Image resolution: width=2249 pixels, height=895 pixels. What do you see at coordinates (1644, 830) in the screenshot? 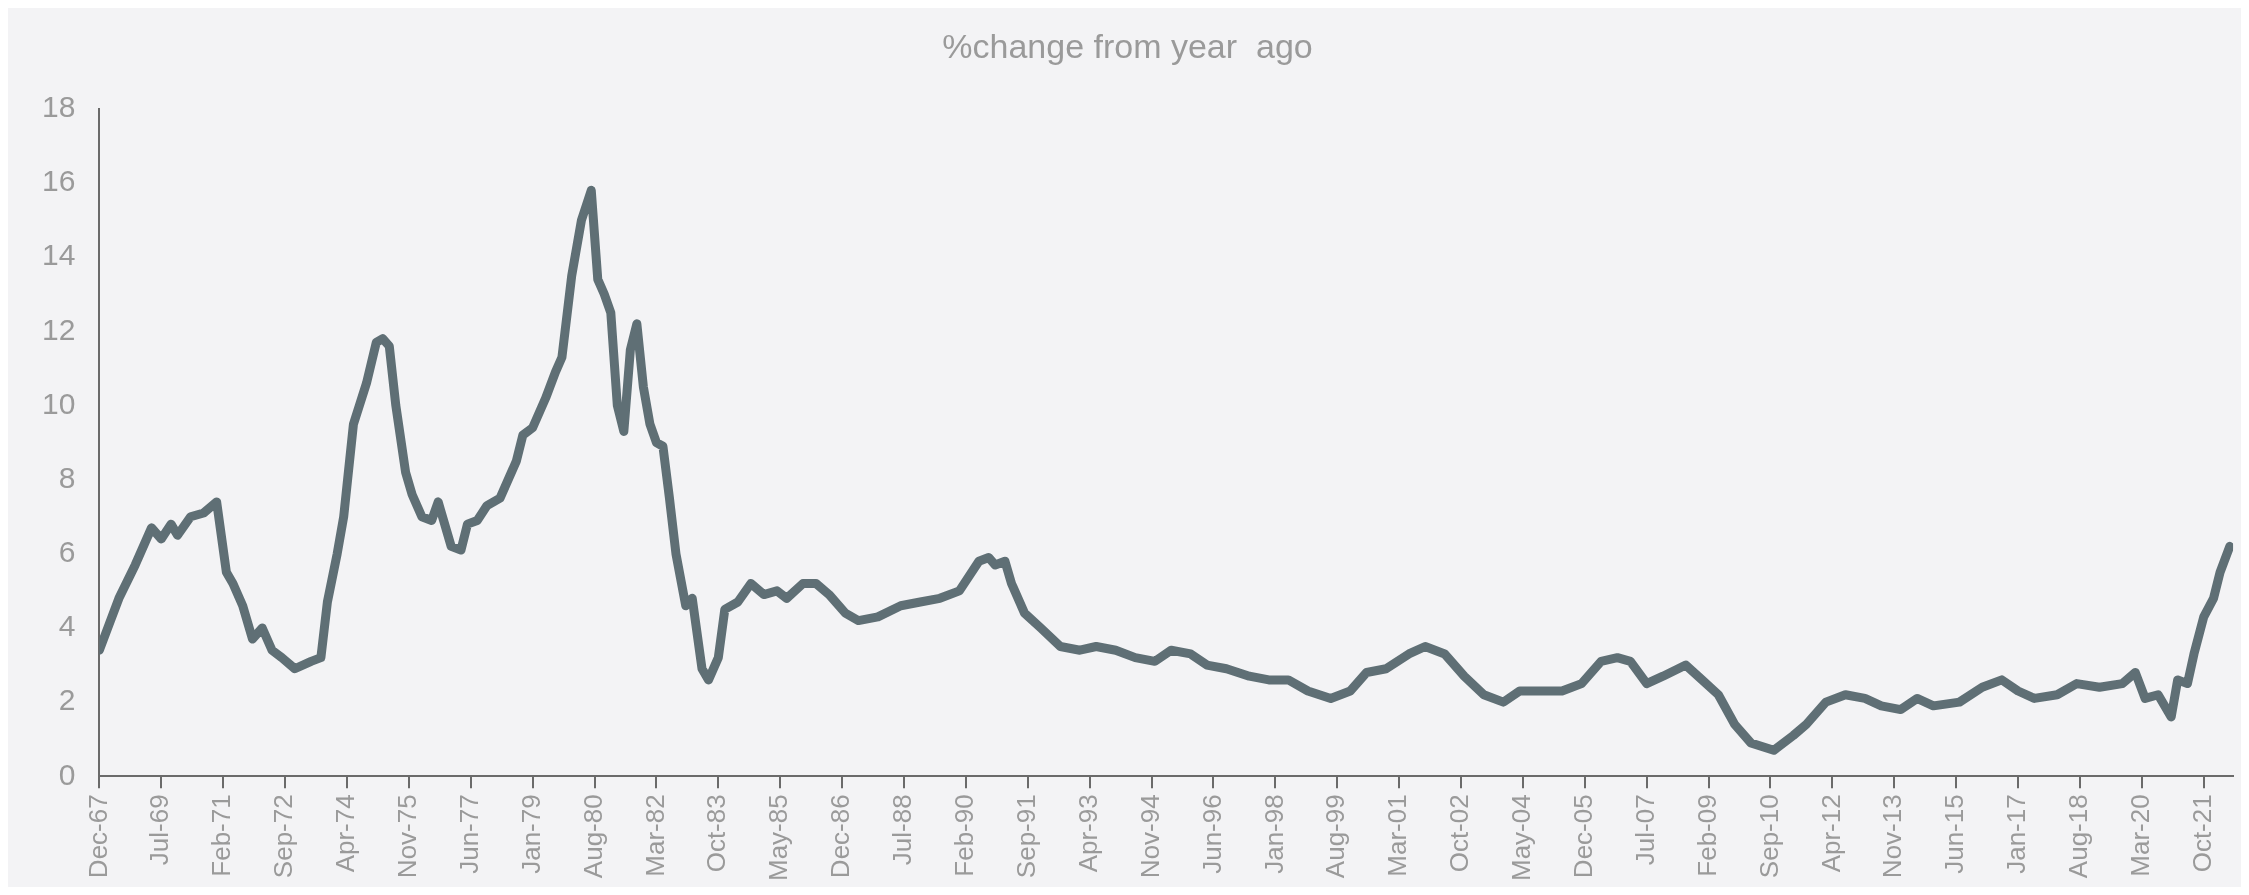
I see `x-tick-label: Jul-07` at bounding box center [1644, 830].